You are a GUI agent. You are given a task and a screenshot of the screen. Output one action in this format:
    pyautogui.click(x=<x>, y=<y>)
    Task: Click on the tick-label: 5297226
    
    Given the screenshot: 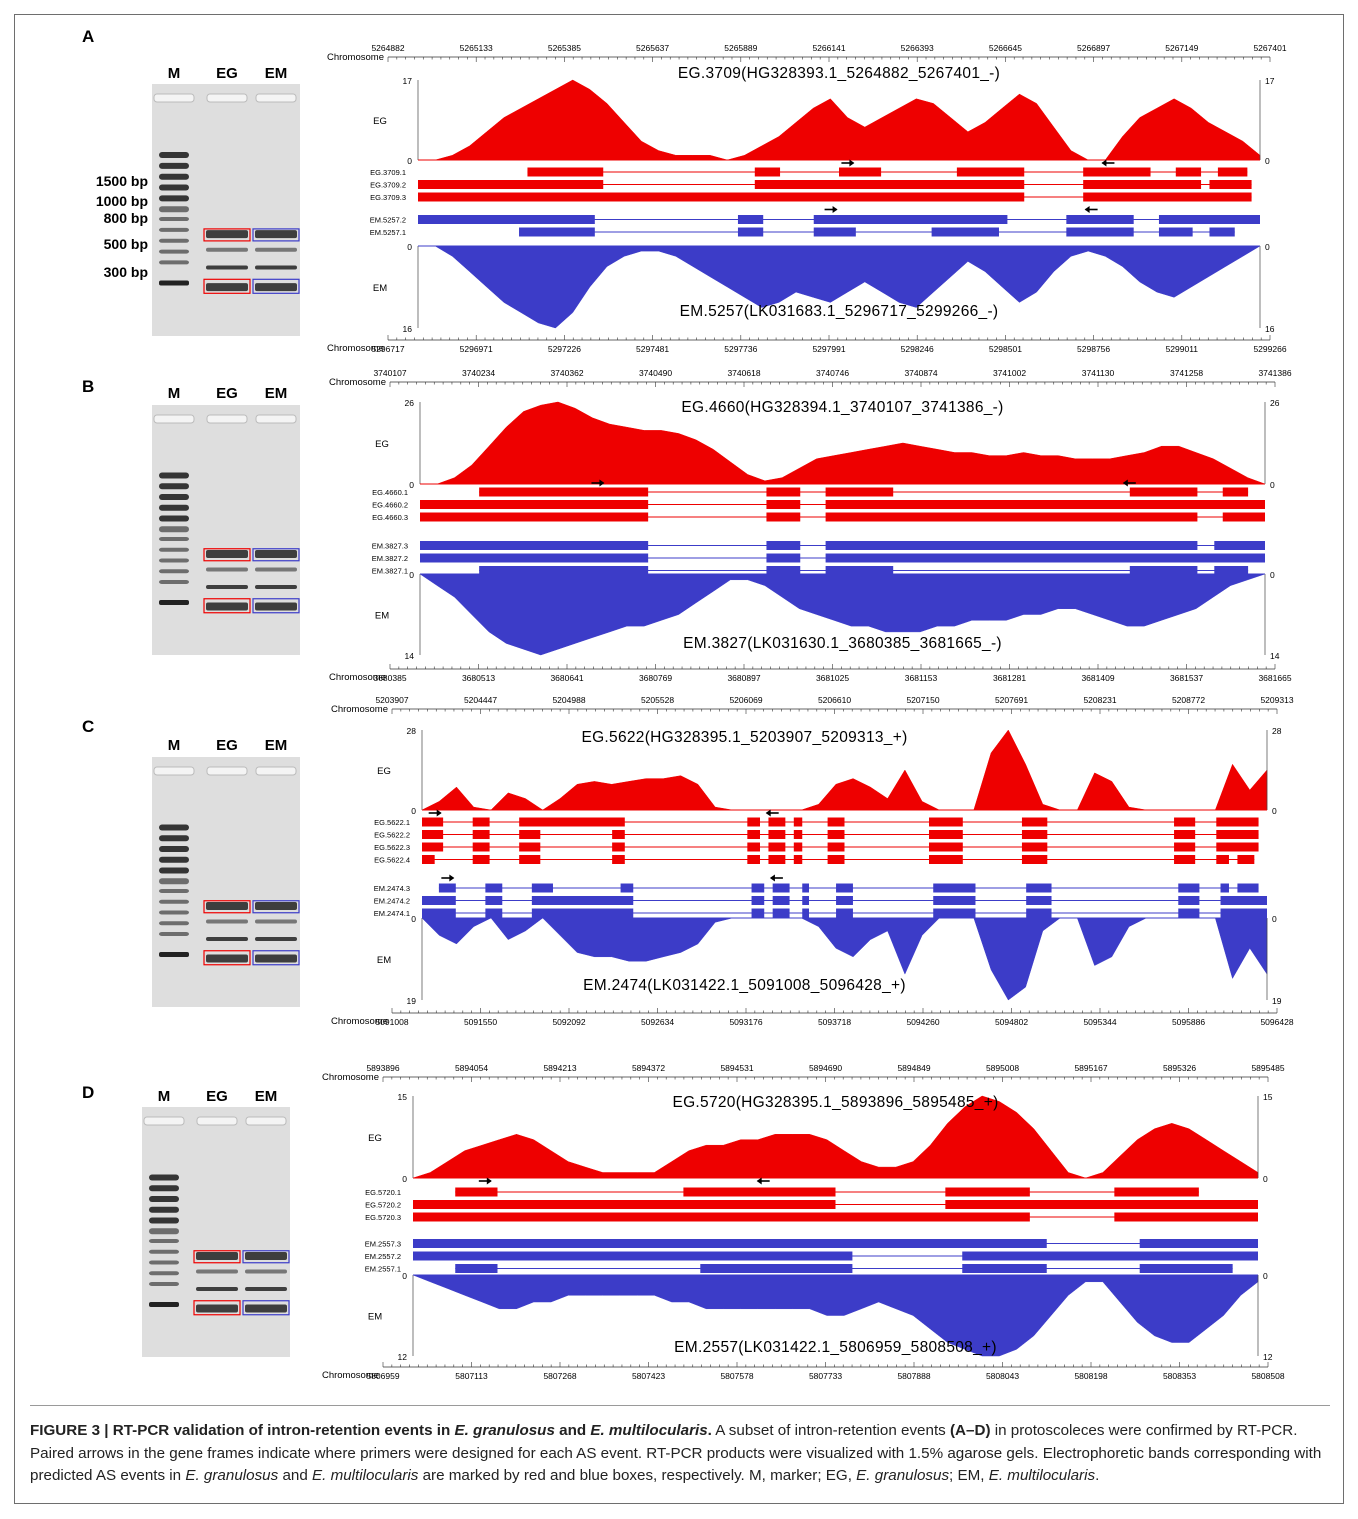 What is the action you would take?
    pyautogui.click(x=564, y=349)
    